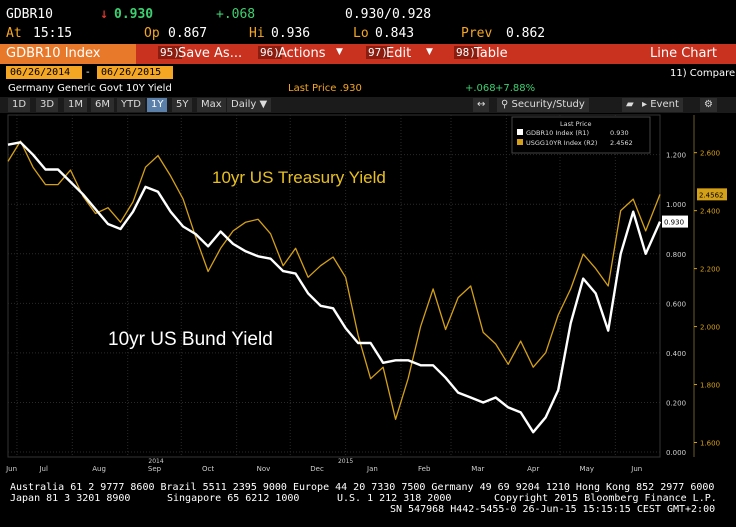 This screenshot has width=736, height=527. What do you see at coordinates (157, 105) in the screenshot?
I see `tab-1y: 1Y` at bounding box center [157, 105].